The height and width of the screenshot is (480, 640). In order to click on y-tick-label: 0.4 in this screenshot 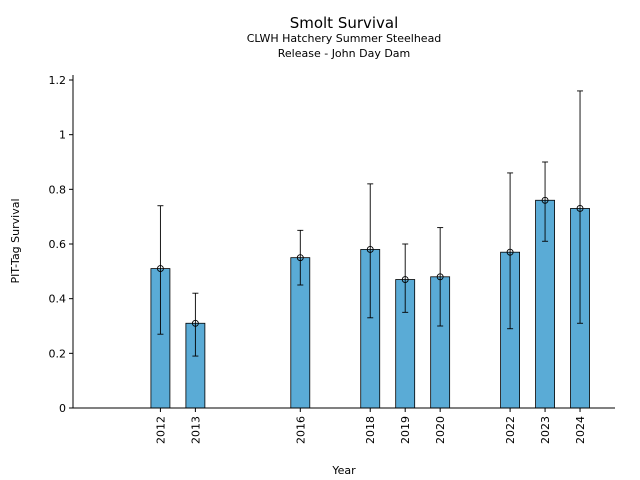, I will do `click(58, 299)`.